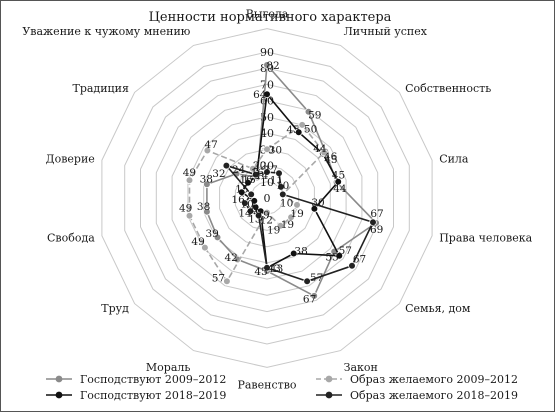  Describe the element at coordinates (438, 308) in the screenshot. I see `category-label: Семья, дом` at that location.